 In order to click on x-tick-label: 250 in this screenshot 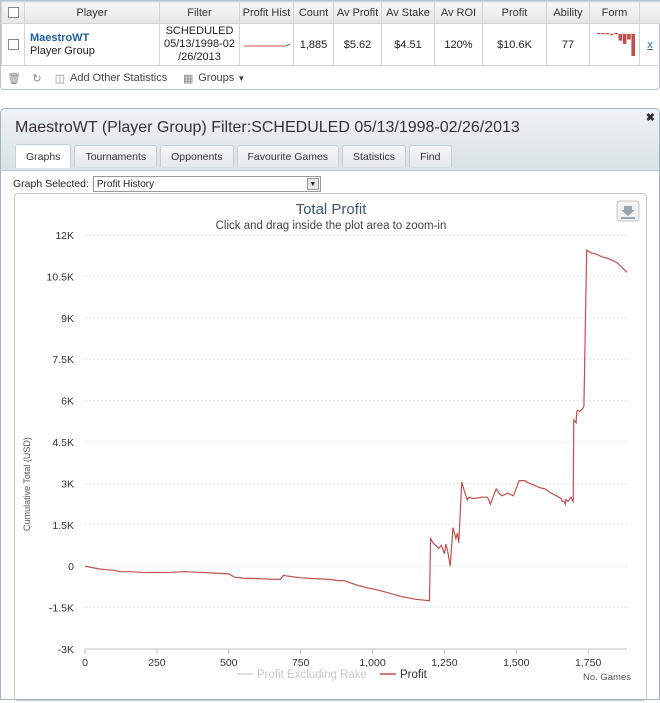, I will do `click(157, 663)`.